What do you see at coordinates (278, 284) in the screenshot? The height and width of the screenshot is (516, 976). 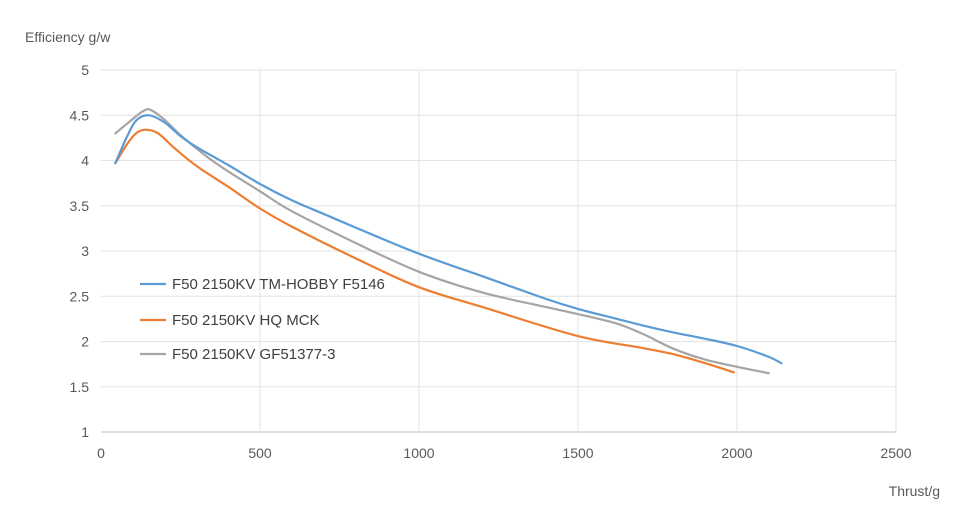 I see `legend-label: F50 2150KV TM-HOBBY F5146` at bounding box center [278, 284].